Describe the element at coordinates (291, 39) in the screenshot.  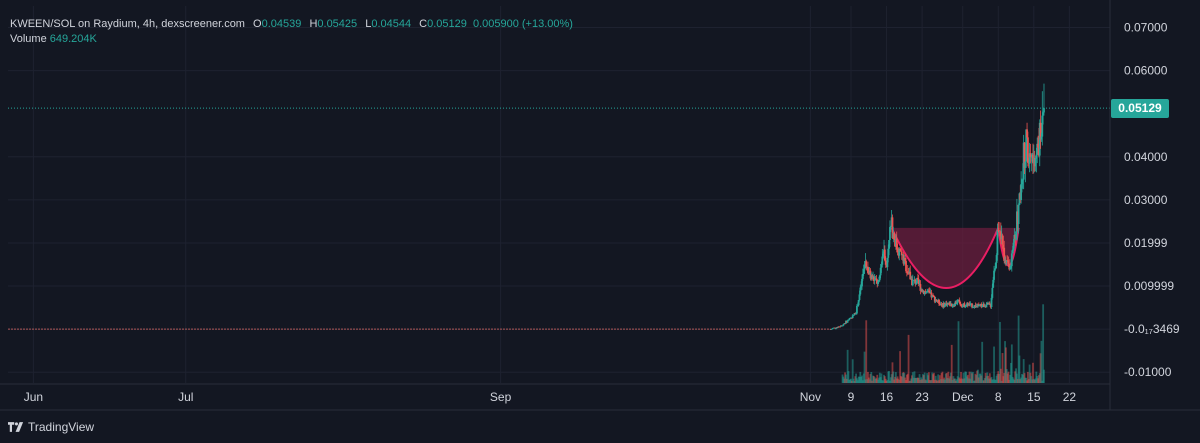
I see `legend-row-volume: Volume 649.204K` at that location.